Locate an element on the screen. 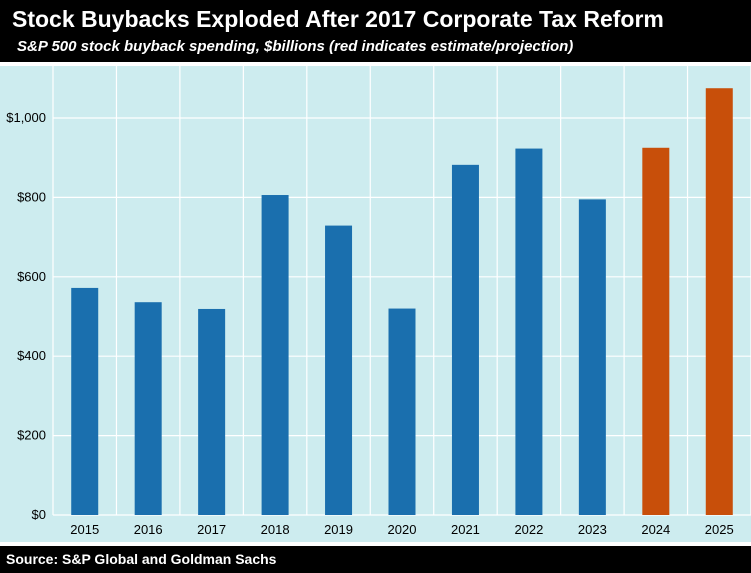  chart-footer: Source: S&P Global and Goldman Sachs is located at coordinates (375, 559).